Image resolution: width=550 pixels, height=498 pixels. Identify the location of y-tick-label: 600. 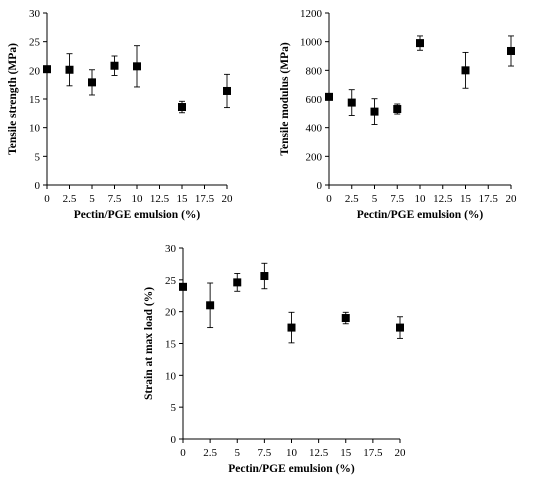
(314, 100).